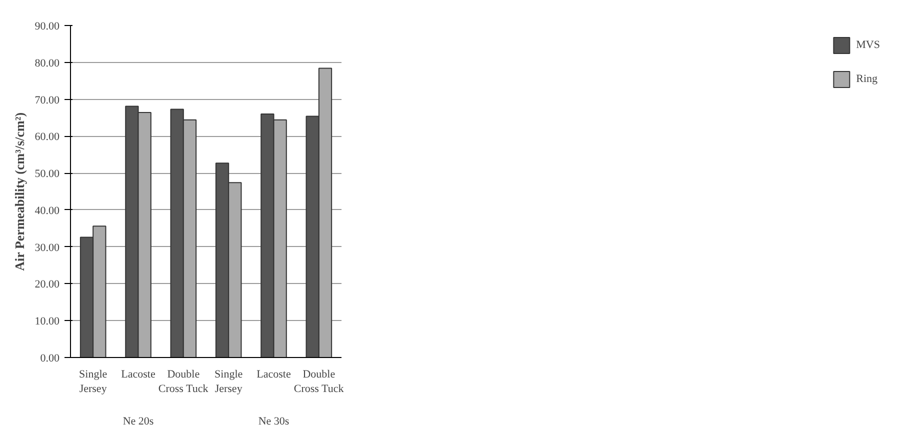  Describe the element at coordinates (47, 100) in the screenshot. I see `y-tick-label: 70.00` at that location.